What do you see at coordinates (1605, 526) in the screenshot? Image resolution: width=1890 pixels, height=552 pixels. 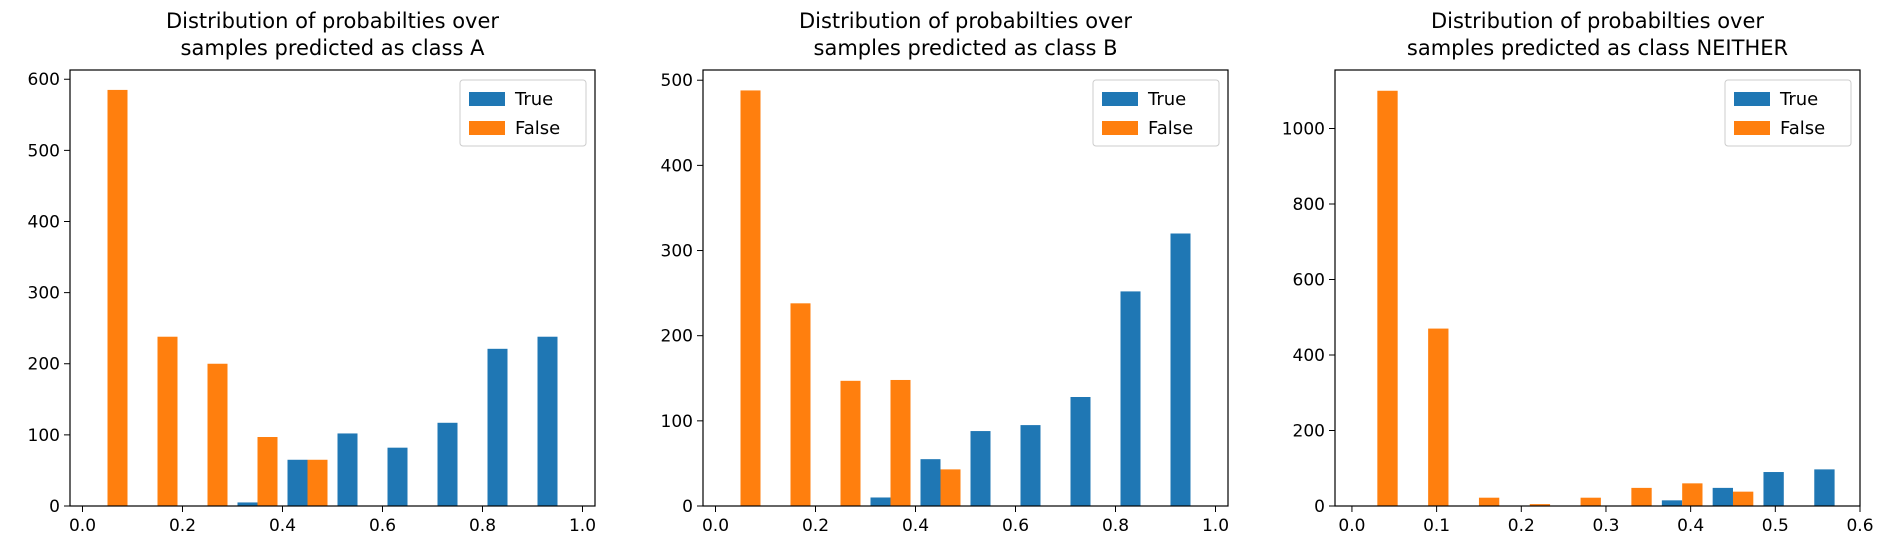 I see `x-tick-label: 0.3` at bounding box center [1605, 526].